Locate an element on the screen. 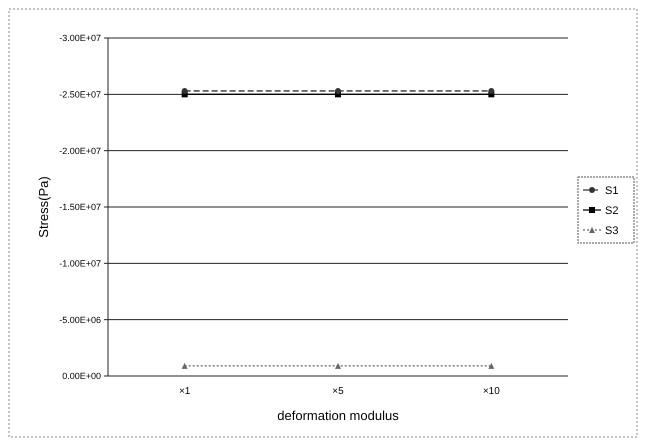  y-tick-label: -3.00E+07 is located at coordinates (80, 38).